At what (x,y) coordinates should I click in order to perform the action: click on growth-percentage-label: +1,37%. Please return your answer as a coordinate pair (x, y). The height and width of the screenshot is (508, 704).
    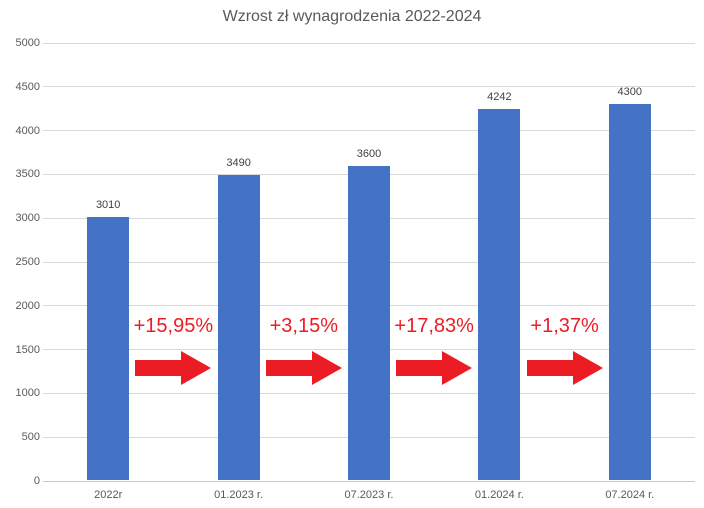
    Looking at the image, I should click on (564, 326).